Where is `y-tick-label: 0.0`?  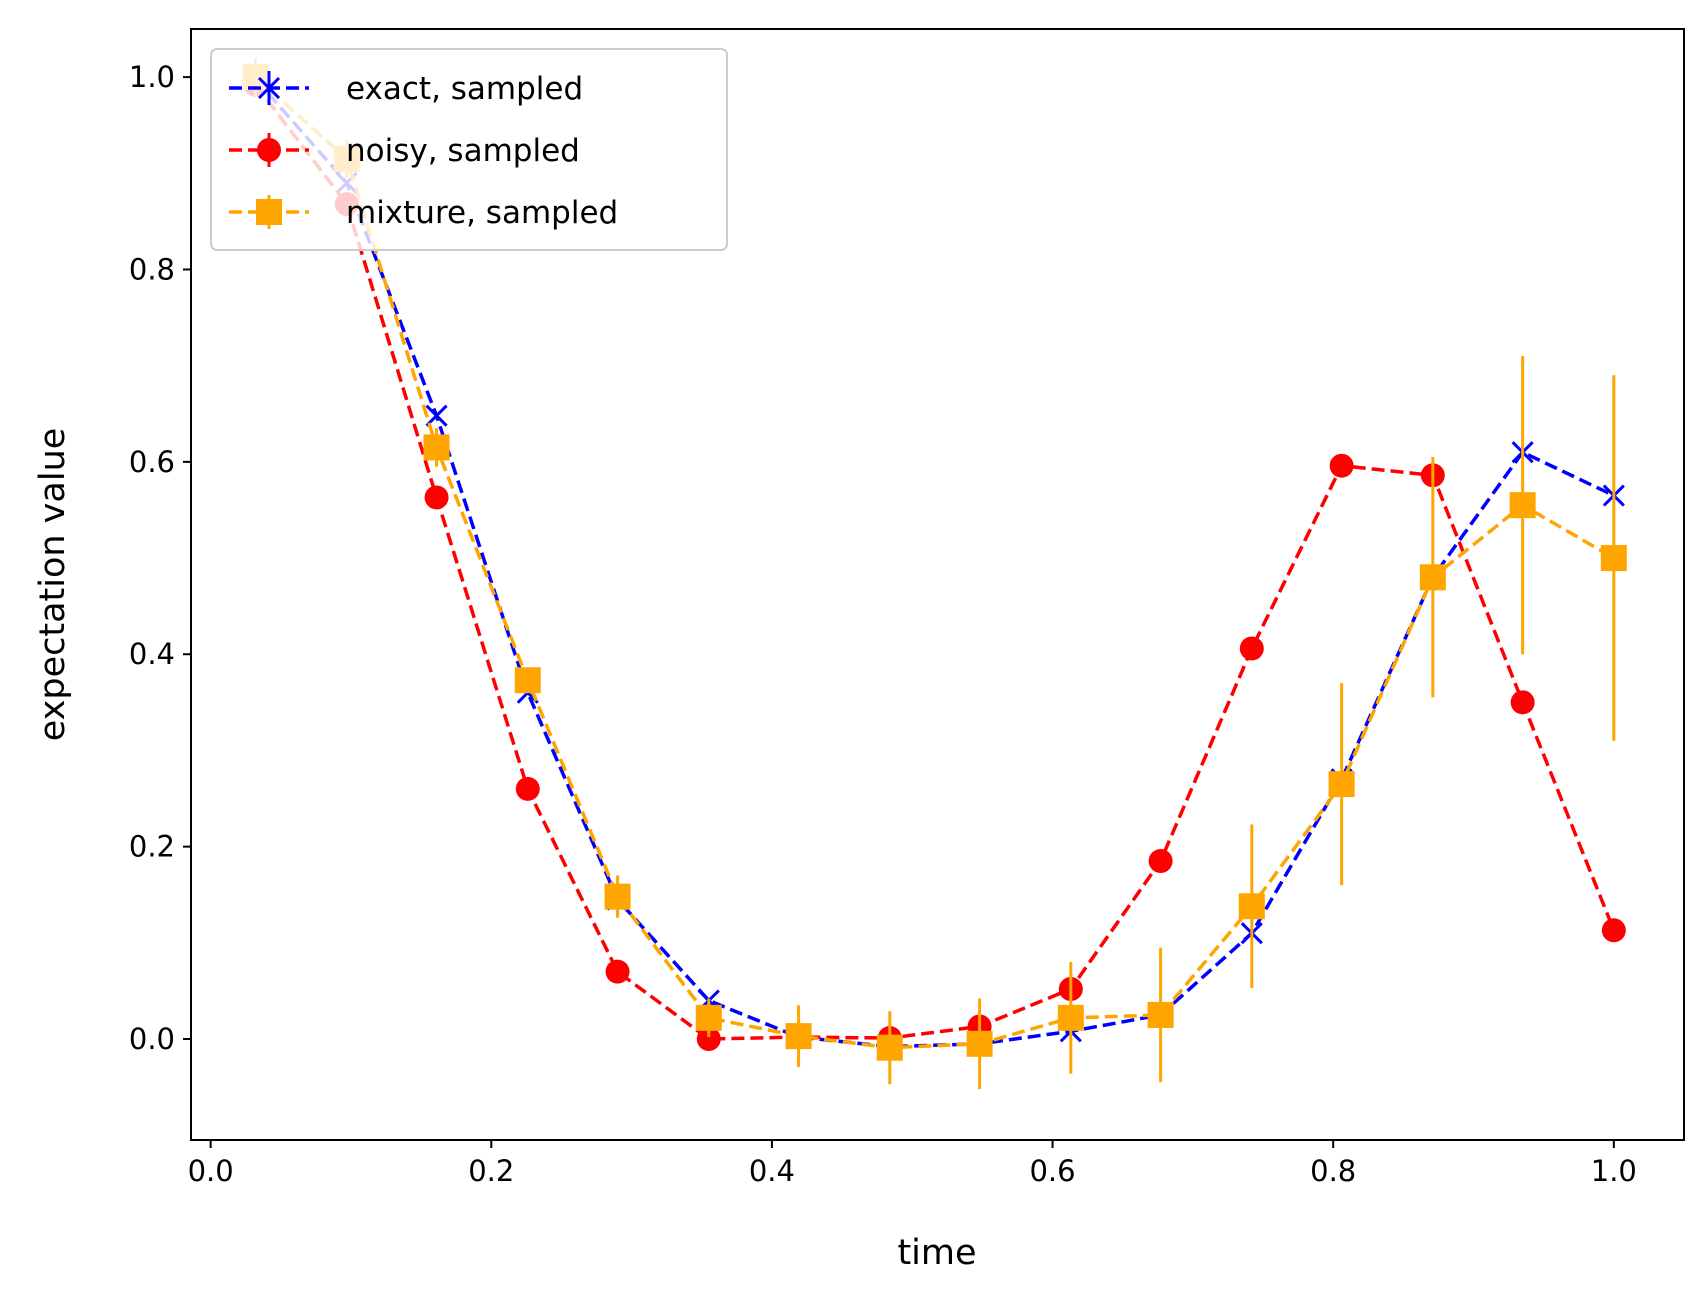 y-tick-label: 0.0 is located at coordinates (152, 1039).